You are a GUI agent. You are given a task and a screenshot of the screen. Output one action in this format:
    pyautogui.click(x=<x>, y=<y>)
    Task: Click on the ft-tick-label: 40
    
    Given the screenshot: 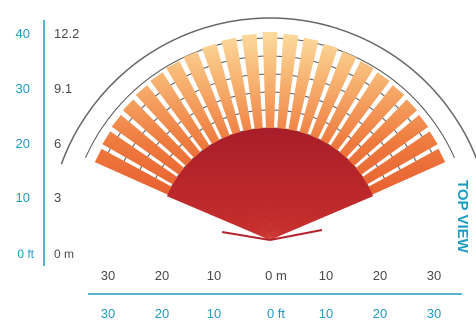 What is the action you would take?
    pyautogui.click(x=23, y=33)
    